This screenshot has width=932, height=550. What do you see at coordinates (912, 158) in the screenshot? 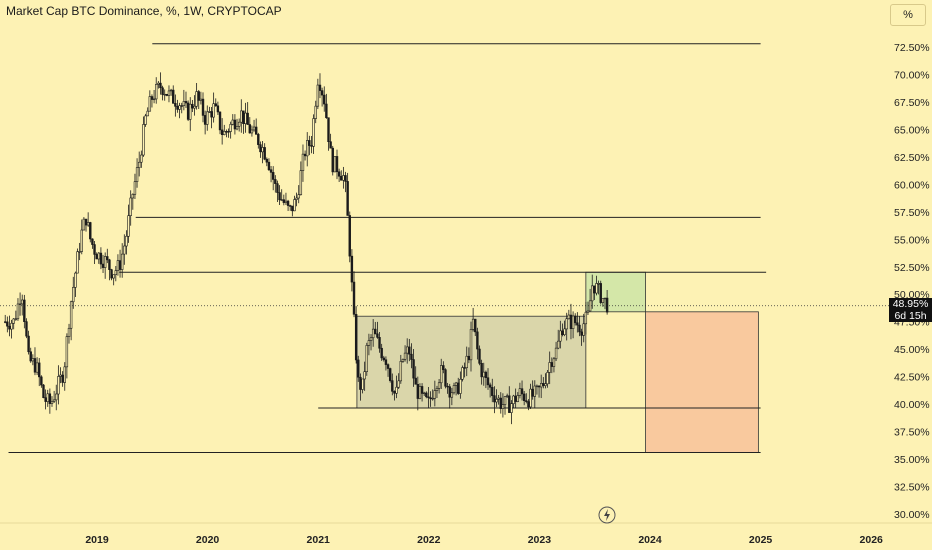
I see `y-tick-label: 62.50%` at bounding box center [912, 158].